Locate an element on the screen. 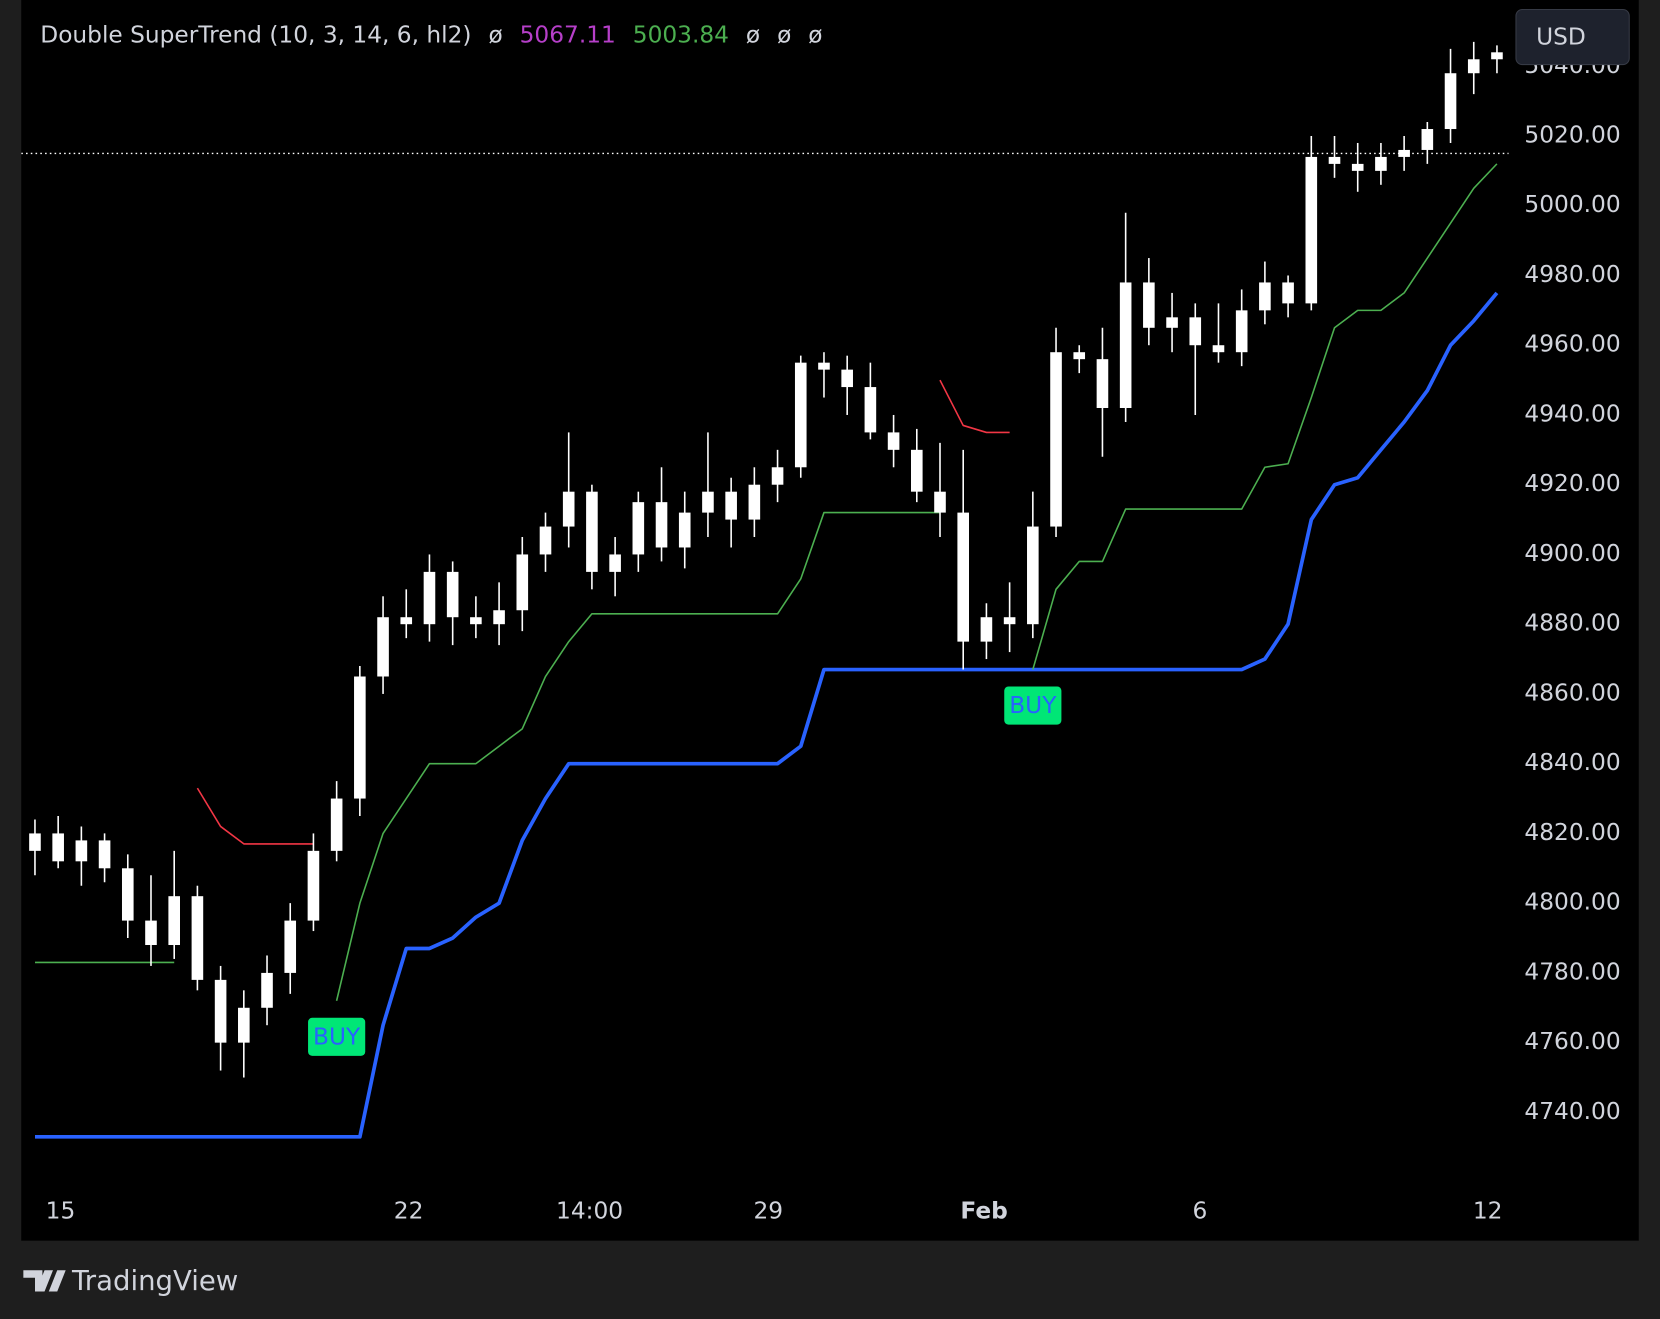 The image size is (1660, 1319). brand: TradingView is located at coordinates (130, 1281).